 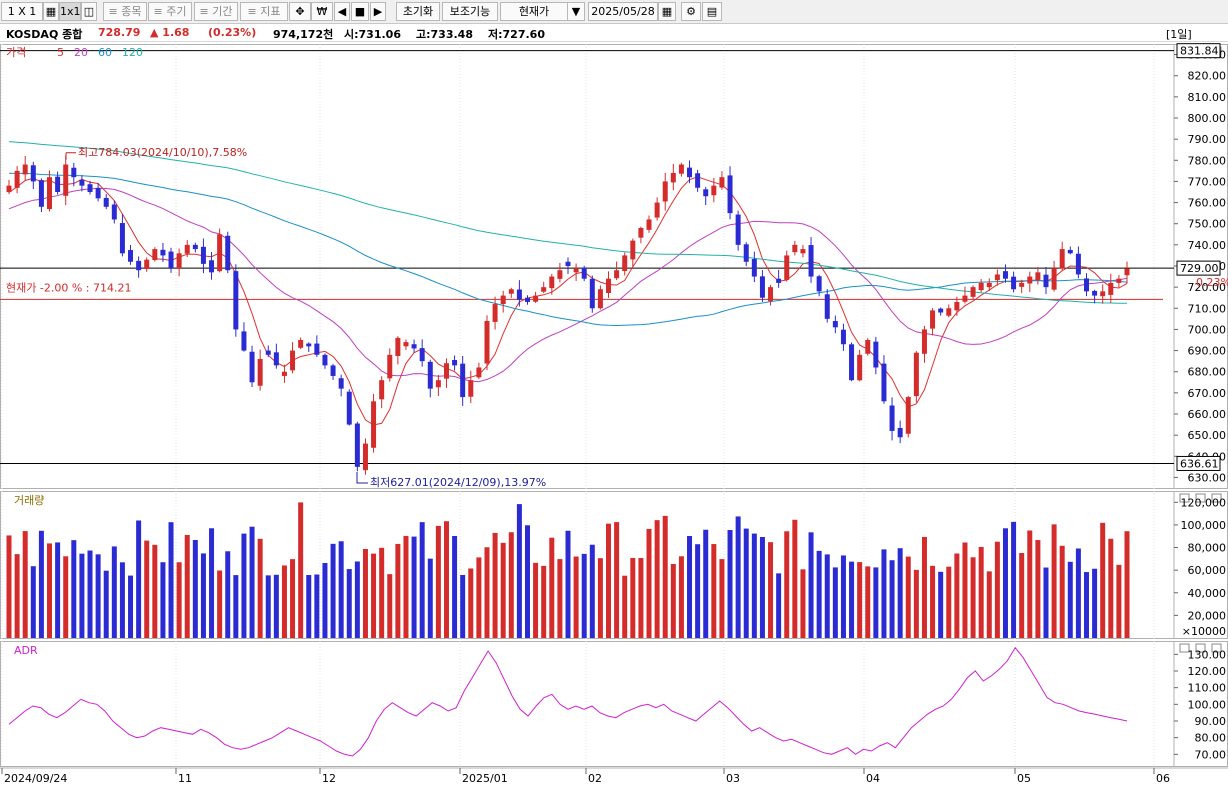 I want to click on x-tick-label: 05, so click(x=1024, y=778).